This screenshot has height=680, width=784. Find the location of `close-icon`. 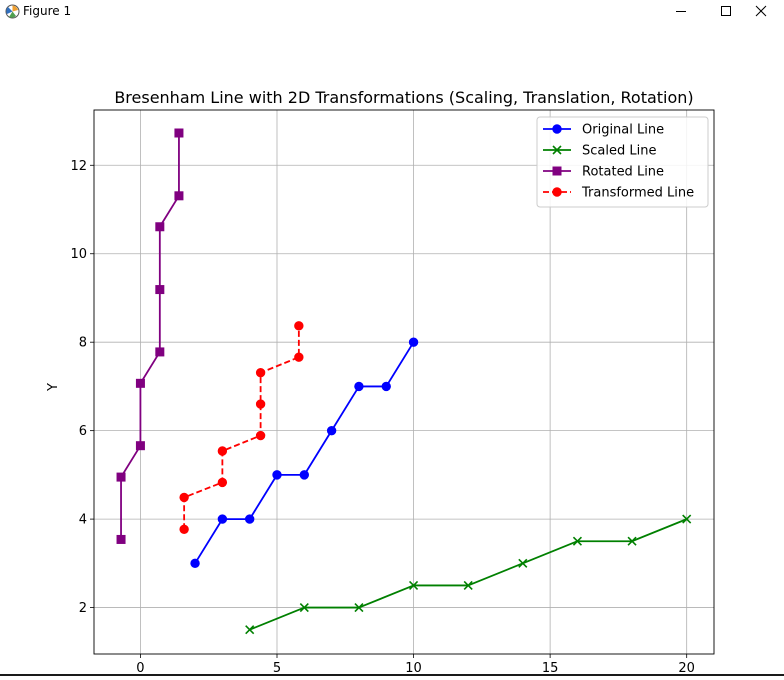

close-icon is located at coordinates (761, 11).